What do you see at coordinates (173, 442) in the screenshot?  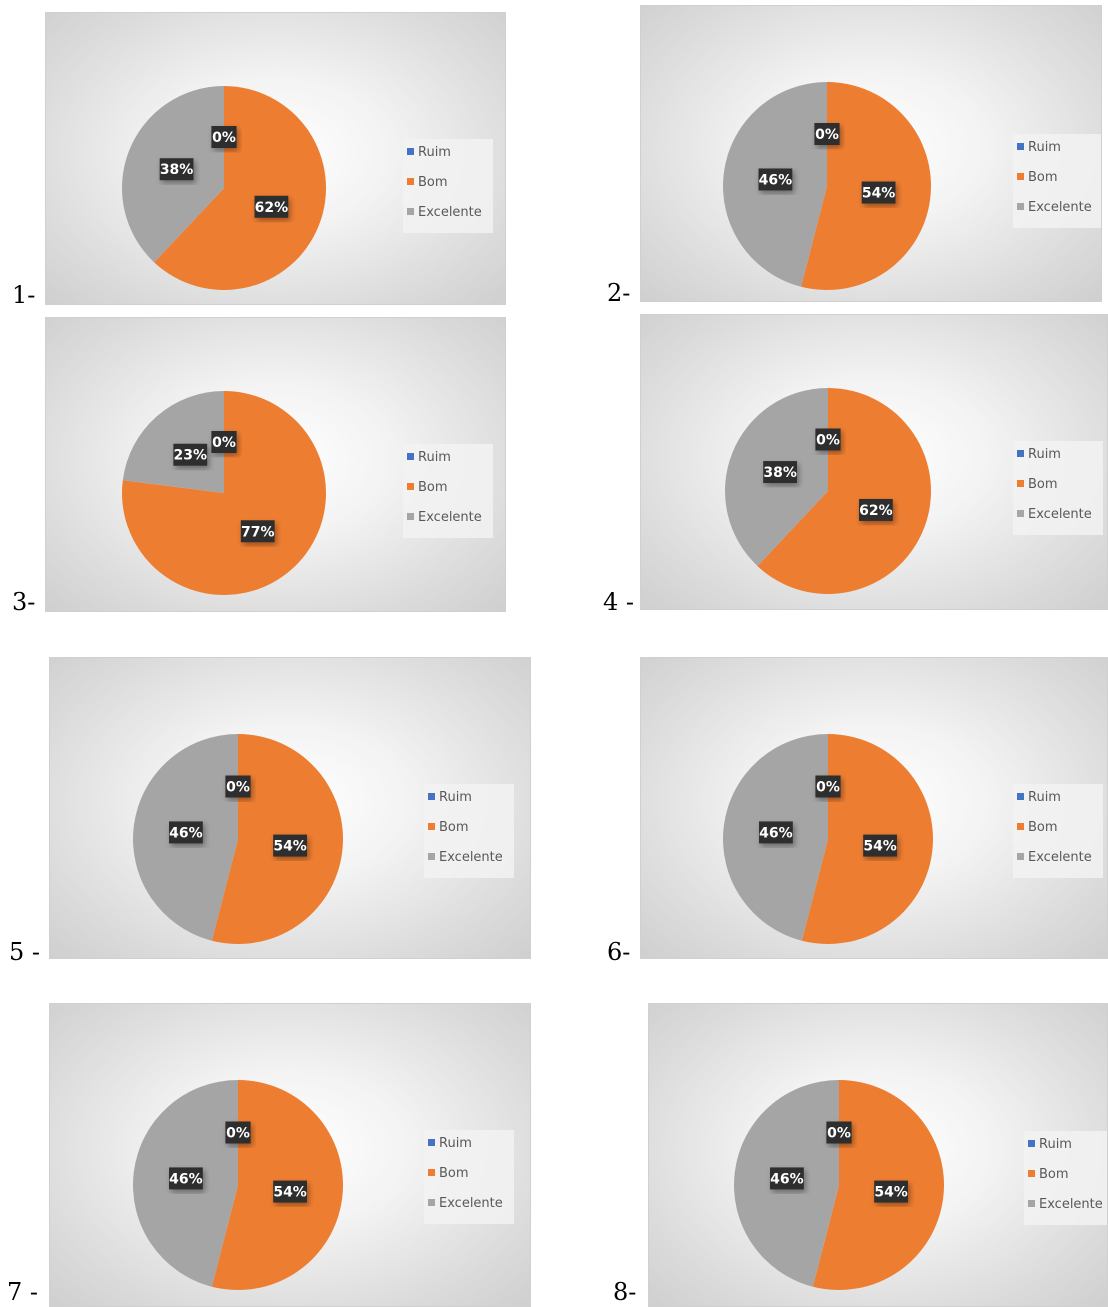 I see `pie-slice-excelente` at bounding box center [173, 442].